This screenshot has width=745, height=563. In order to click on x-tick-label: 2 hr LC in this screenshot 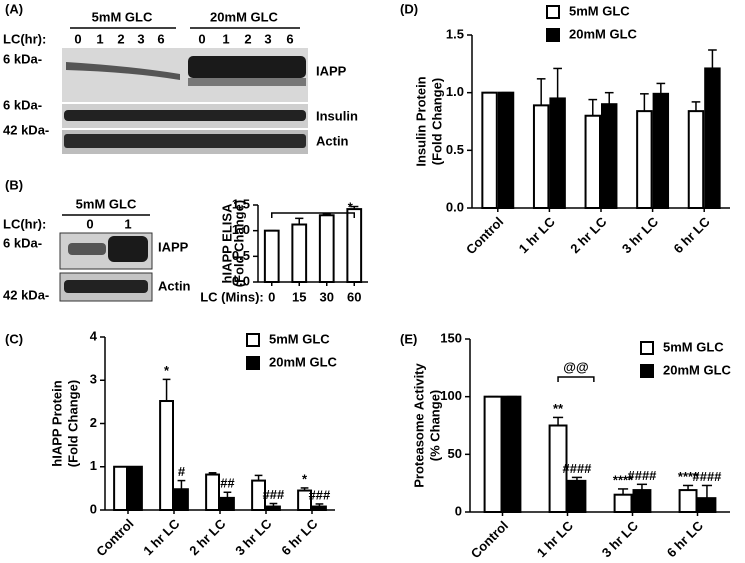, I will do `click(207, 537)`.